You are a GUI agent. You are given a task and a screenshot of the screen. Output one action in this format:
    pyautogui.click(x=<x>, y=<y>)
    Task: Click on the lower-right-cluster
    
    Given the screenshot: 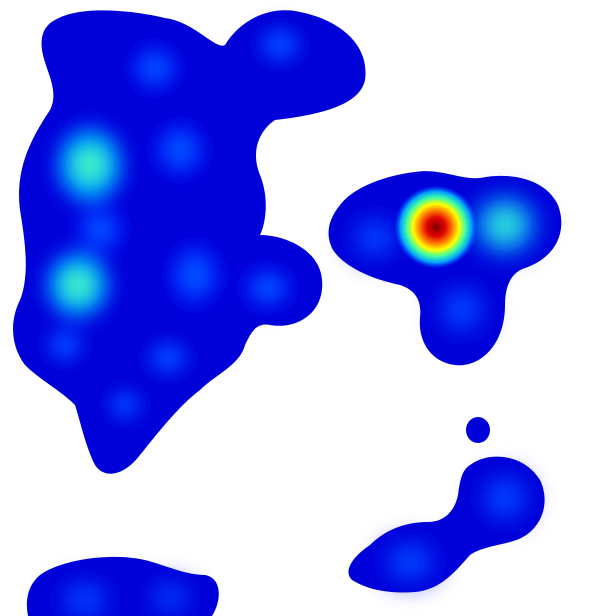 What is the action you would take?
    pyautogui.click(x=446, y=524)
    